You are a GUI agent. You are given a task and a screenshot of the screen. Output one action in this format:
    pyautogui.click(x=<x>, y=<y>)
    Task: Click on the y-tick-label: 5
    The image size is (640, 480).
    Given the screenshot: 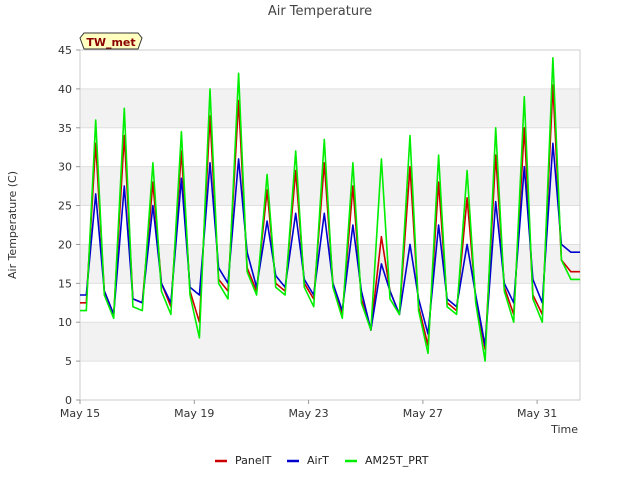 What is the action you would take?
    pyautogui.click(x=68, y=361)
    